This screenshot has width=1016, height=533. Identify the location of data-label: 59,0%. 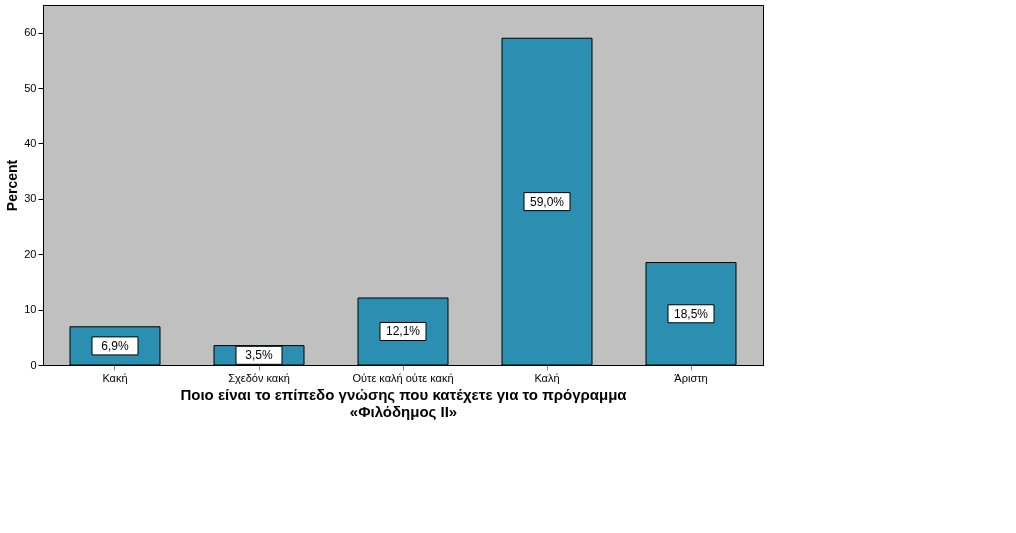
(547, 201).